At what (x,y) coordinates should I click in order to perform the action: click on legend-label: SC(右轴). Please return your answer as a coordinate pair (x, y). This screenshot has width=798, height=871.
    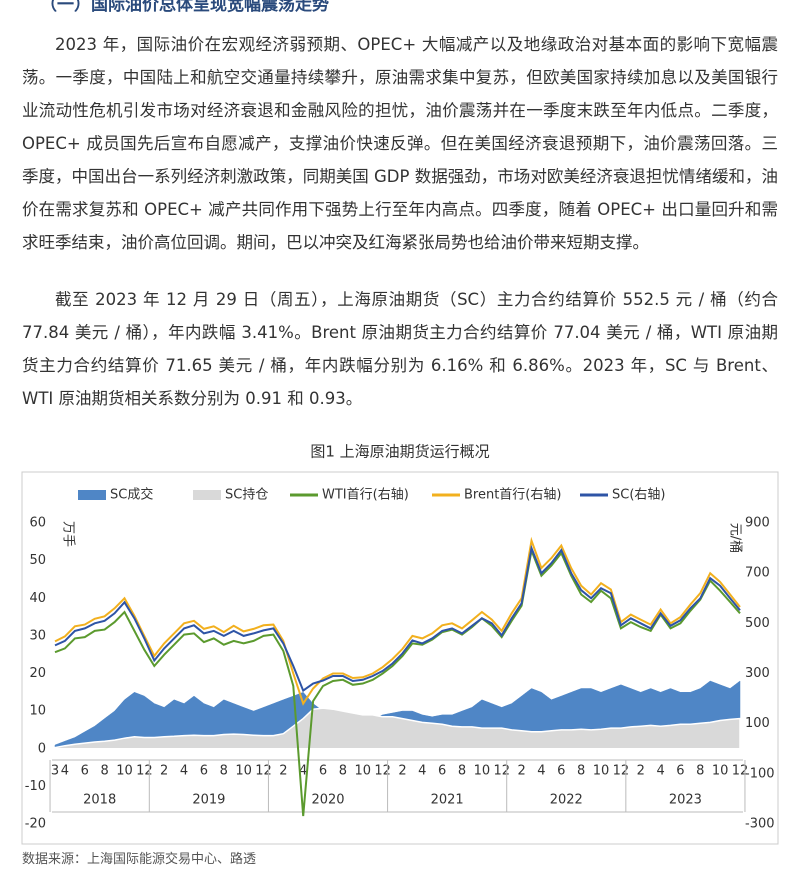
    Looking at the image, I should click on (638, 495).